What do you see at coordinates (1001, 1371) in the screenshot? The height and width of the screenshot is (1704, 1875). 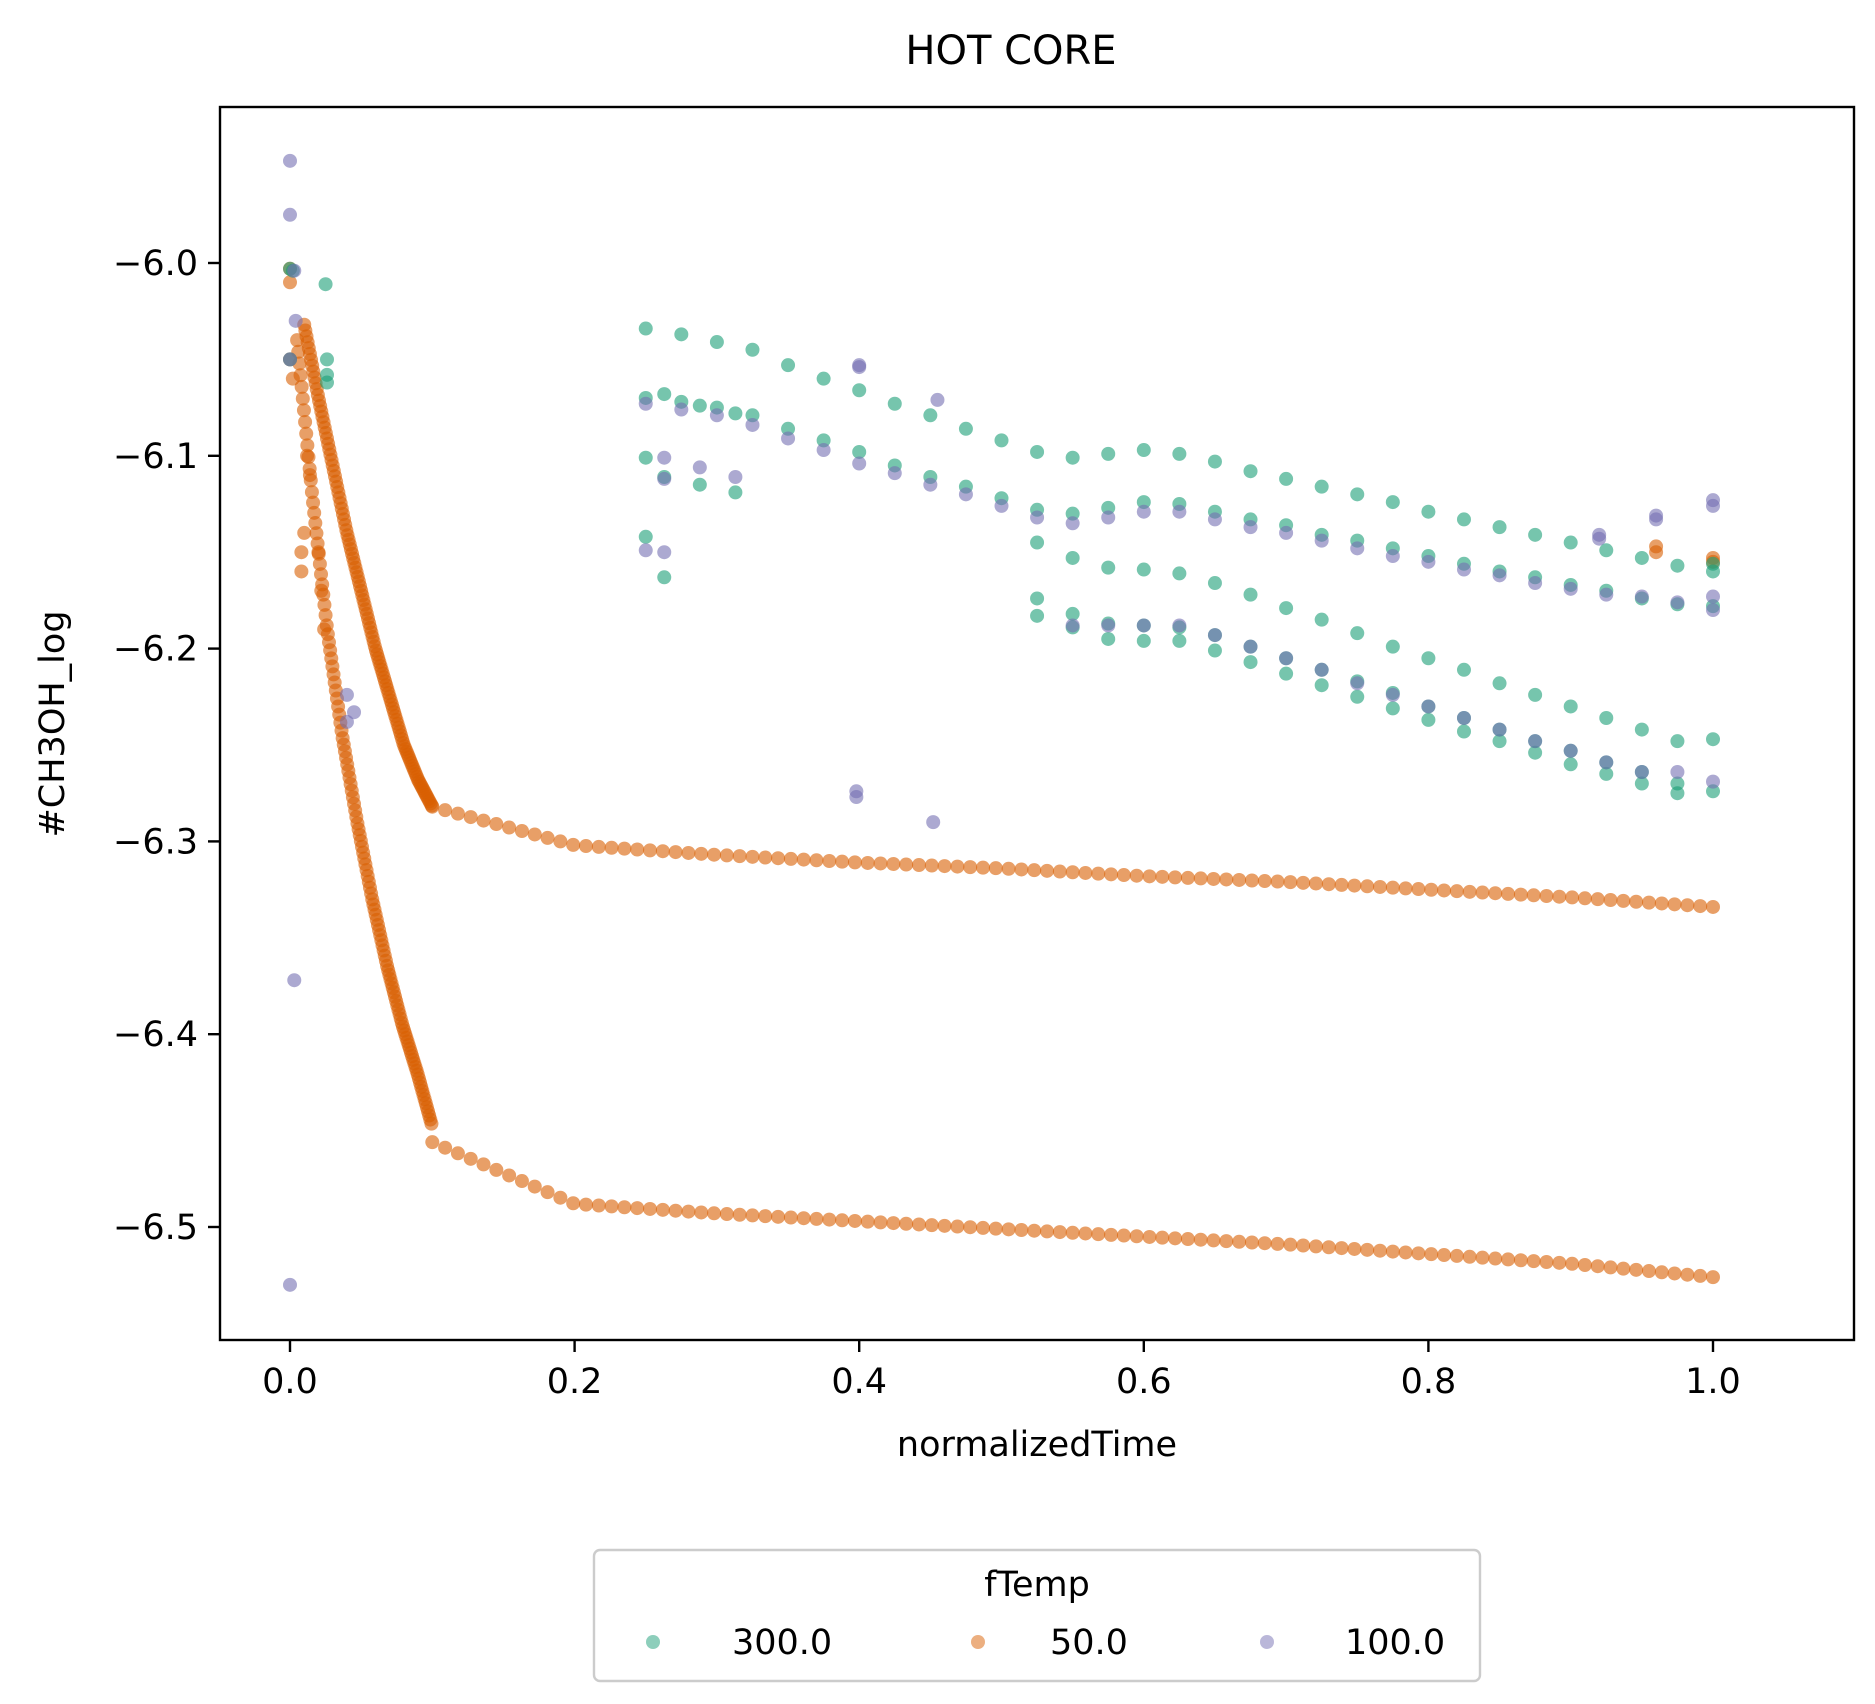 I see `x-axis: 0.0 0.2 0.4 0.6 0.8 1.0` at bounding box center [1001, 1371].